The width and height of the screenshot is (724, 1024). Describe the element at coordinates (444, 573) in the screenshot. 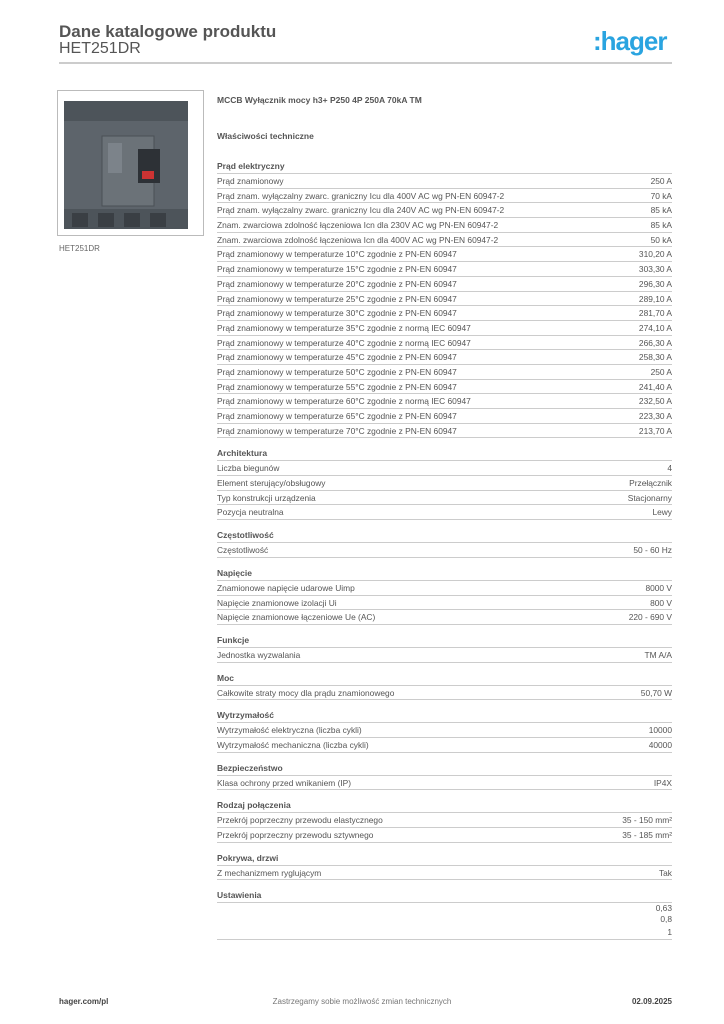

I see `section-title: Napięcie` at that location.